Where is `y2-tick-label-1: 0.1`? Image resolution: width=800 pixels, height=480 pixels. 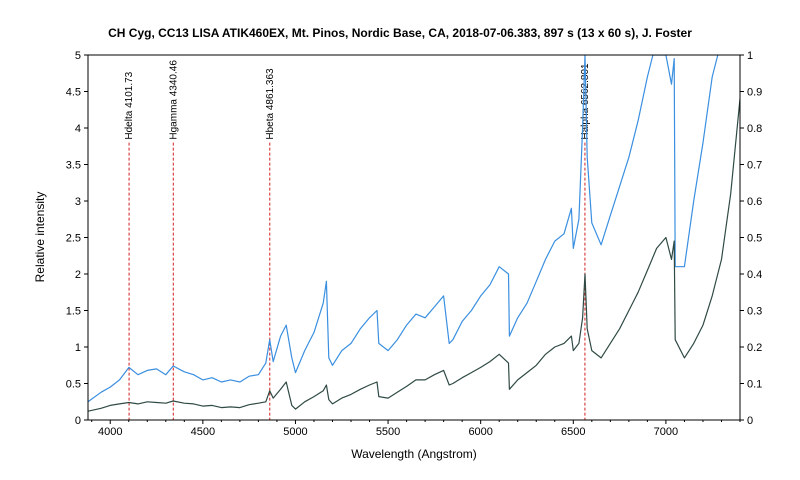
y2-tick-label-1: 0.1 is located at coordinates (754, 385).